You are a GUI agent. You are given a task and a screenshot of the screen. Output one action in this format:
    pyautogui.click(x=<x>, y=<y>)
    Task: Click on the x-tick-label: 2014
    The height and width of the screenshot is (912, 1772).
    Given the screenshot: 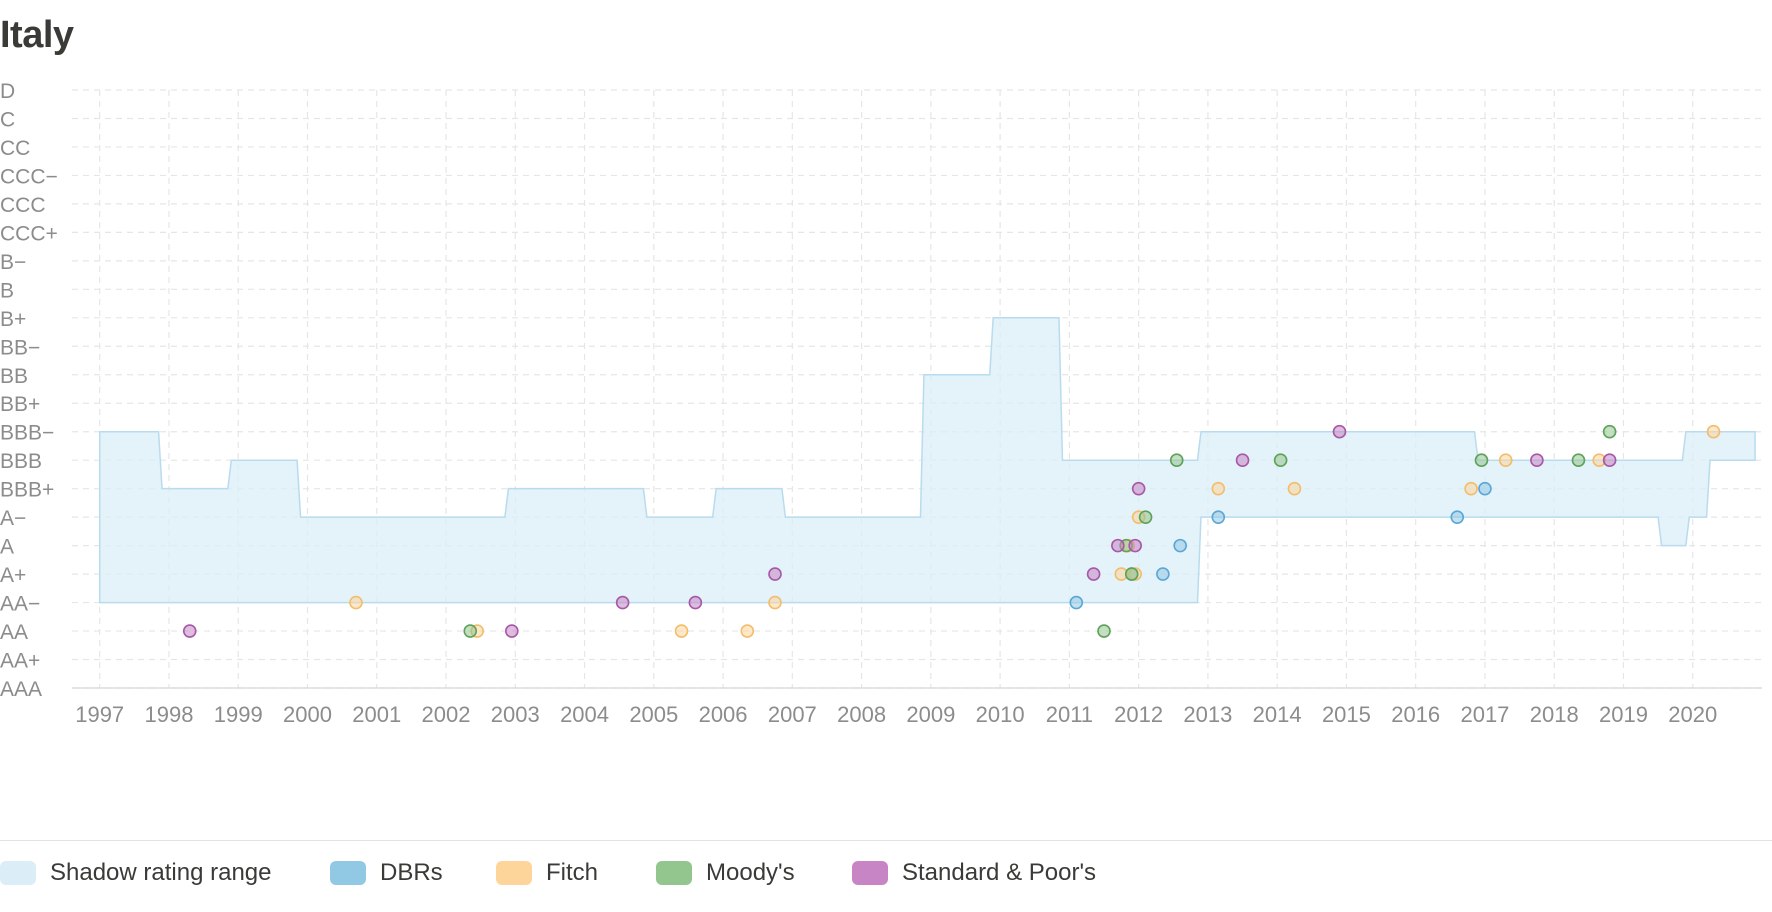 What is the action you would take?
    pyautogui.click(x=1277, y=714)
    